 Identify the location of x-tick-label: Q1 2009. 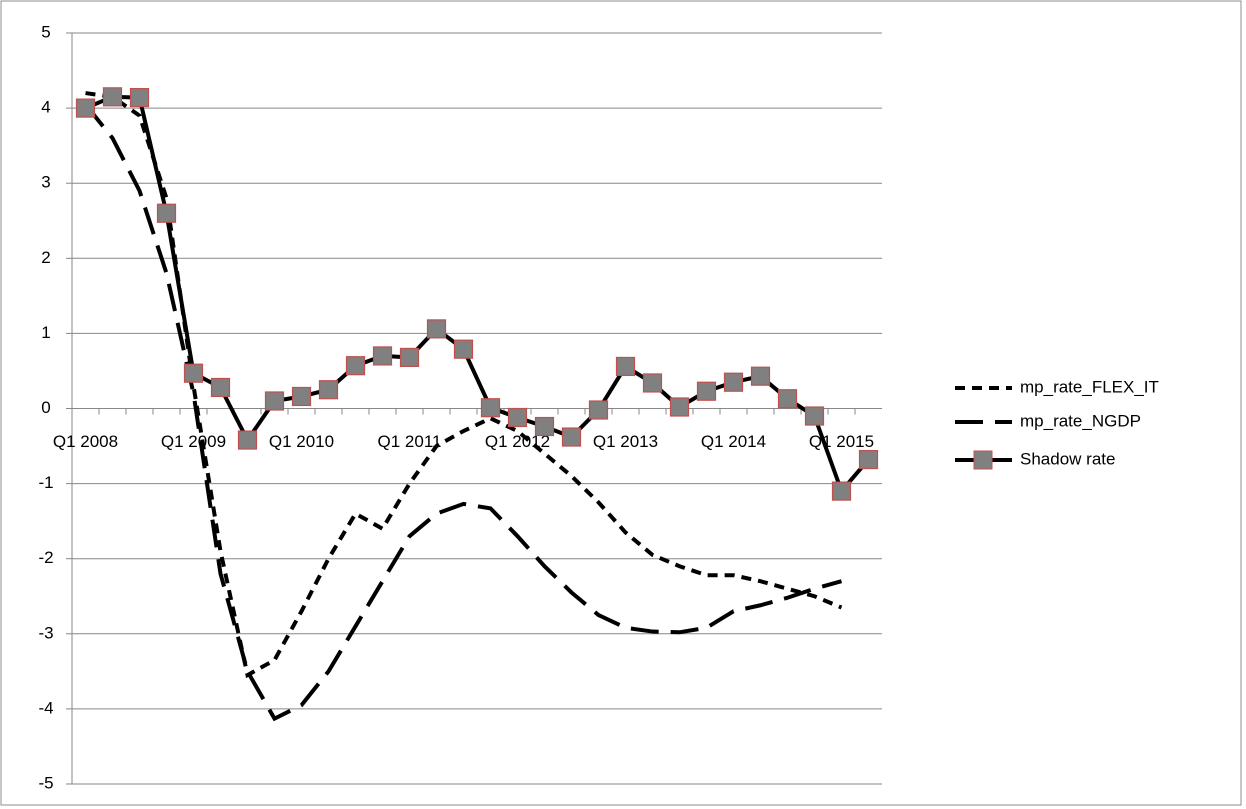
(193, 441).